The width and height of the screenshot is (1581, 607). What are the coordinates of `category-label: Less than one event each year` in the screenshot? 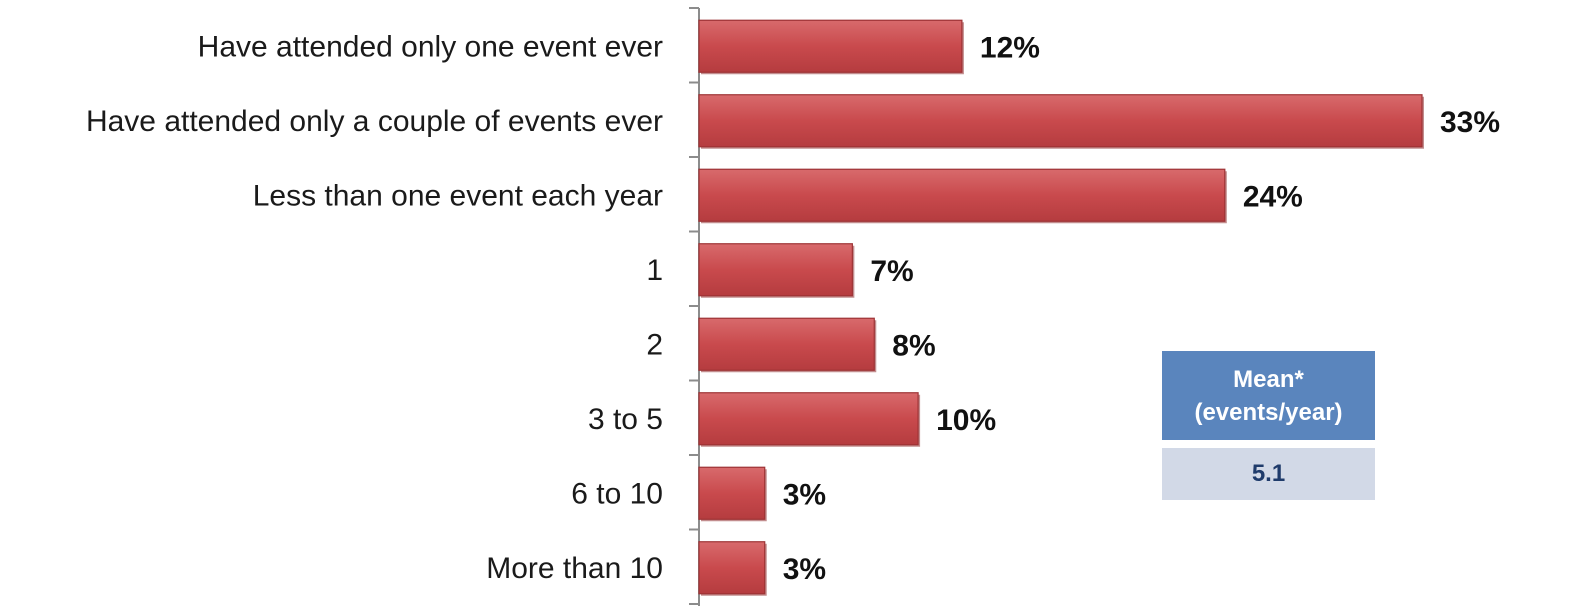 It's located at (458, 195).